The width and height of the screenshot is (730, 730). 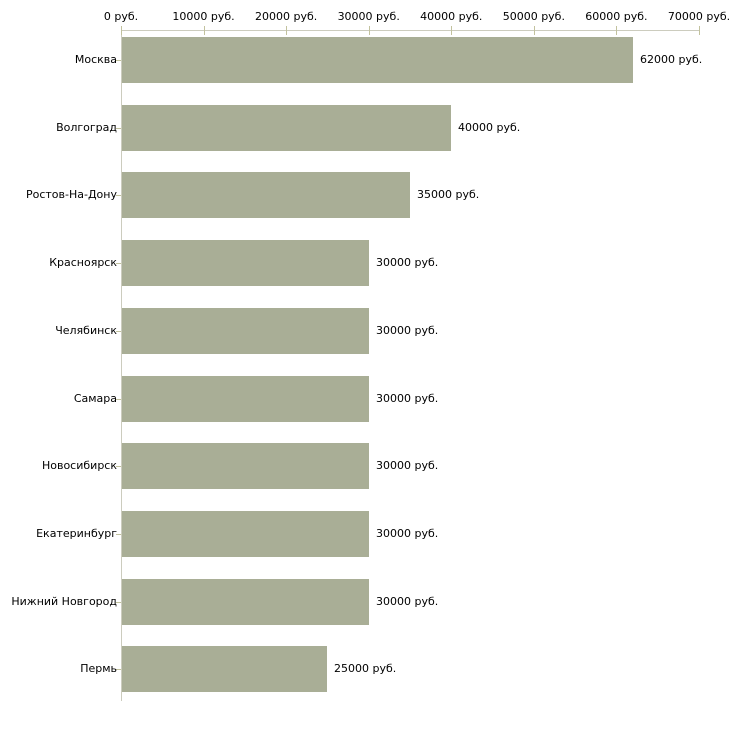 What do you see at coordinates (98, 668) in the screenshot?
I see `category-label: Пермь` at bounding box center [98, 668].